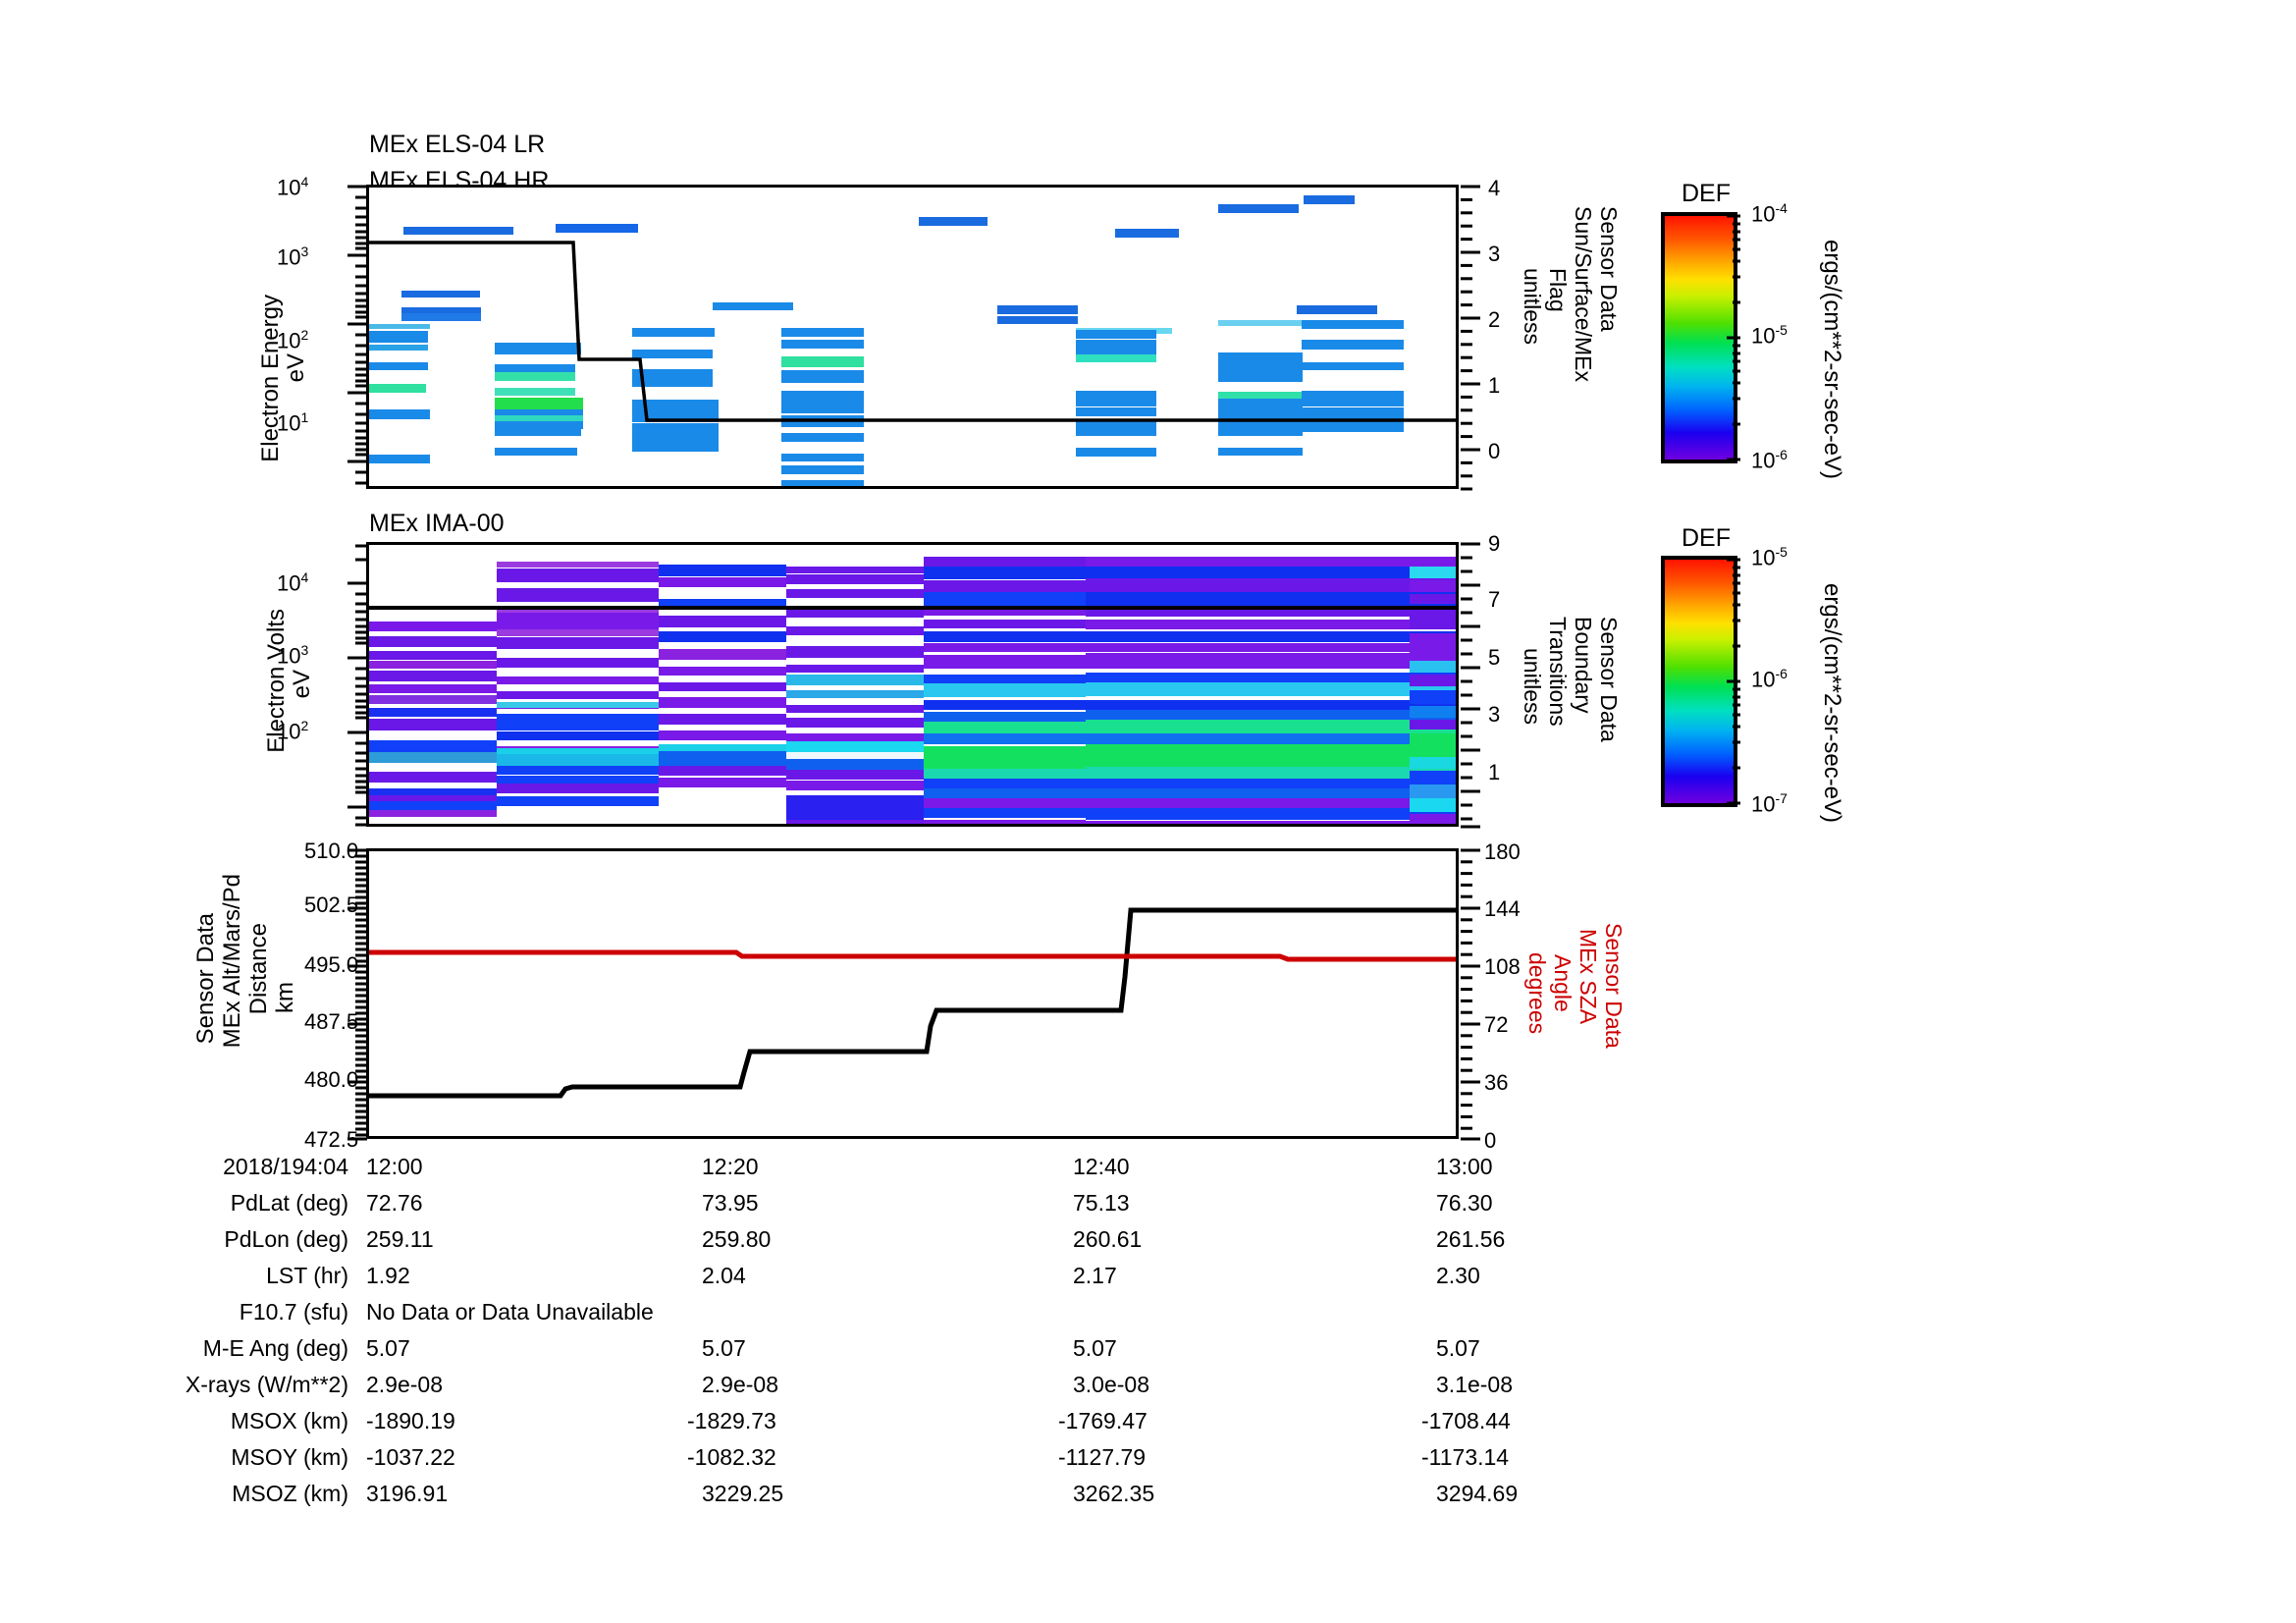  I want to click on table-col1-row7: -1829.73, so click(732, 1421).